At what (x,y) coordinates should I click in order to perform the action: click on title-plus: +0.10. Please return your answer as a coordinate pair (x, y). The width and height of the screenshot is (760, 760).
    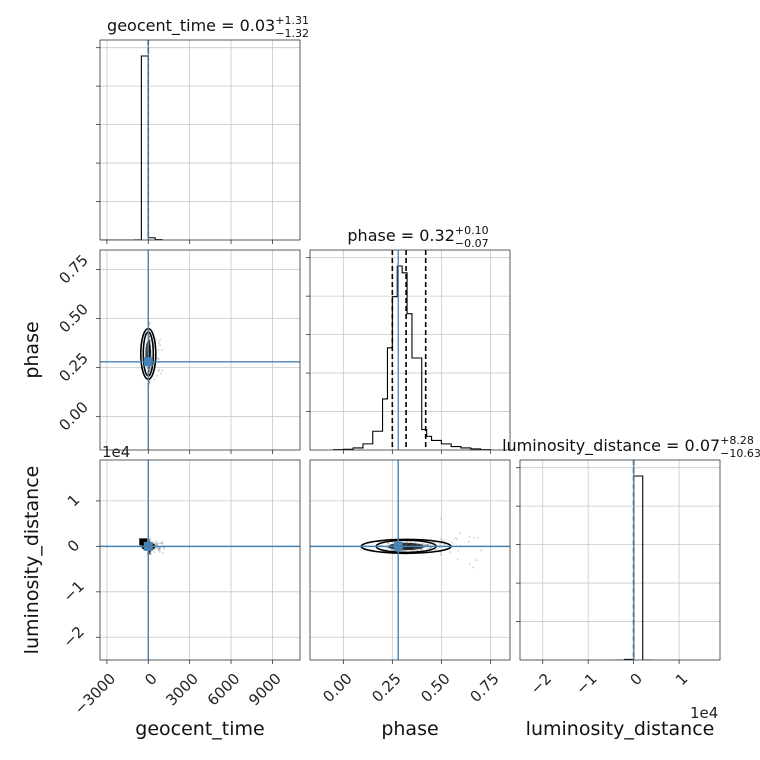
    Looking at the image, I should click on (472, 230).